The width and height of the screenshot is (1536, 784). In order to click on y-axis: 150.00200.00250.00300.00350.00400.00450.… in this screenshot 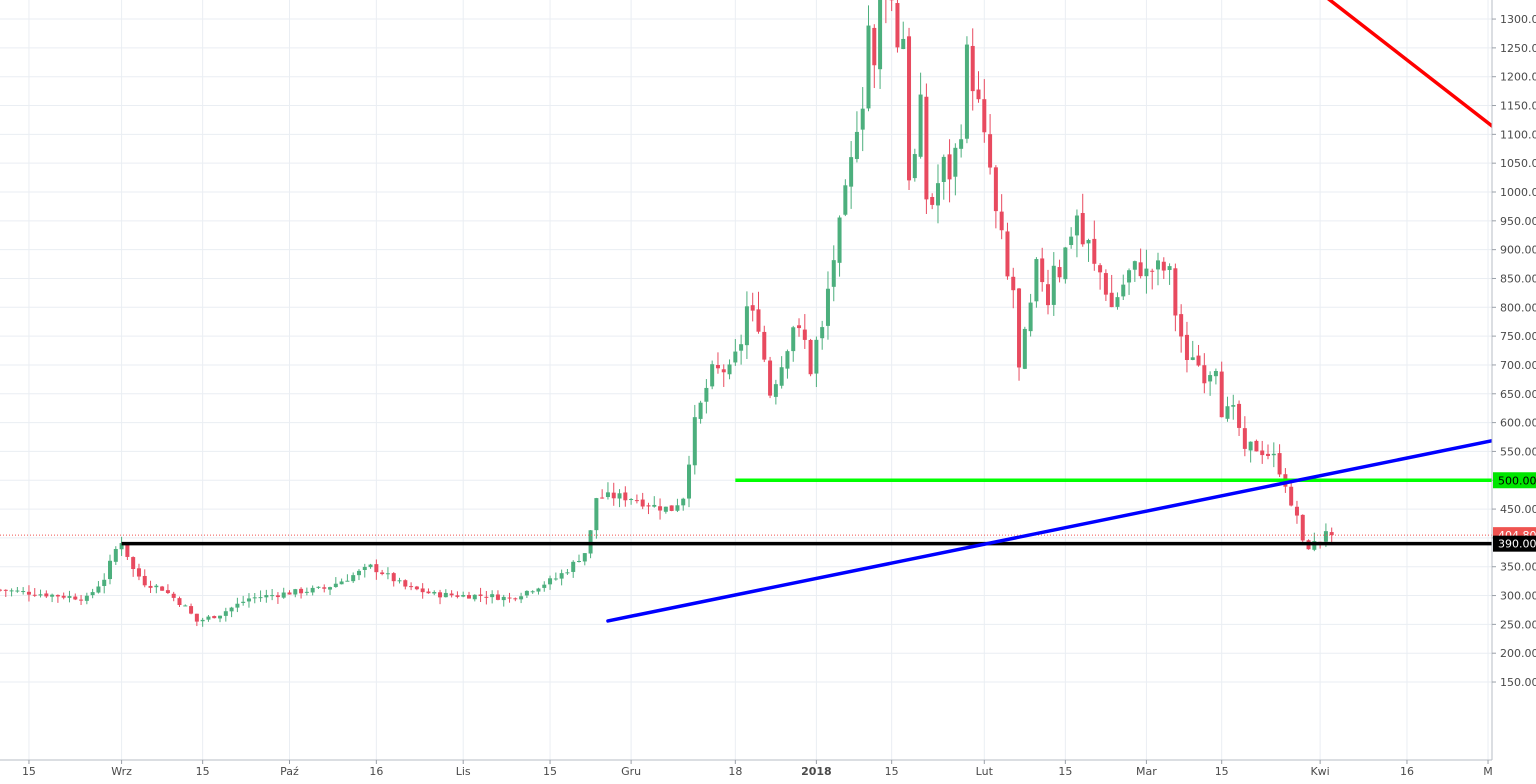, I will do `click(1514, 390)`.